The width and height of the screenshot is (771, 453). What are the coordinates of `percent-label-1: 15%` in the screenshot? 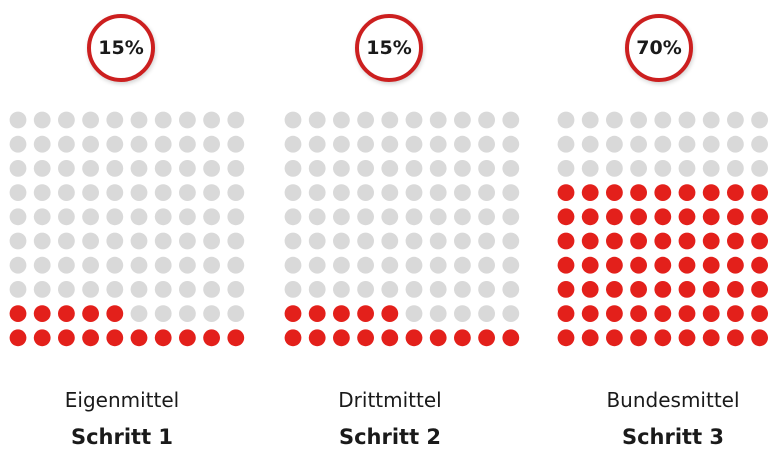 It's located at (121, 48).